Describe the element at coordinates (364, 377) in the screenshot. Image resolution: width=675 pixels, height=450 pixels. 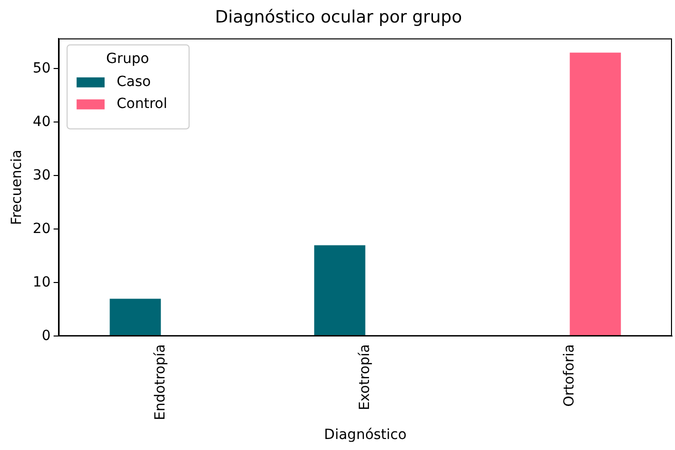
I see `x-tick-label: Exotropía` at that location.